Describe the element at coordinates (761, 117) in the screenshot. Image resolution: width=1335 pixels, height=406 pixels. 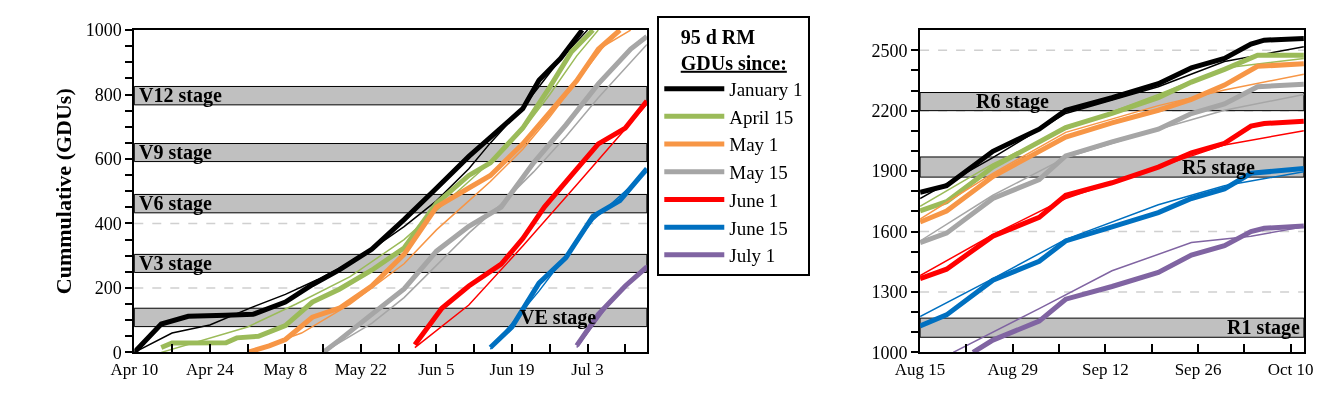
I see `legend-label: April 15` at that location.